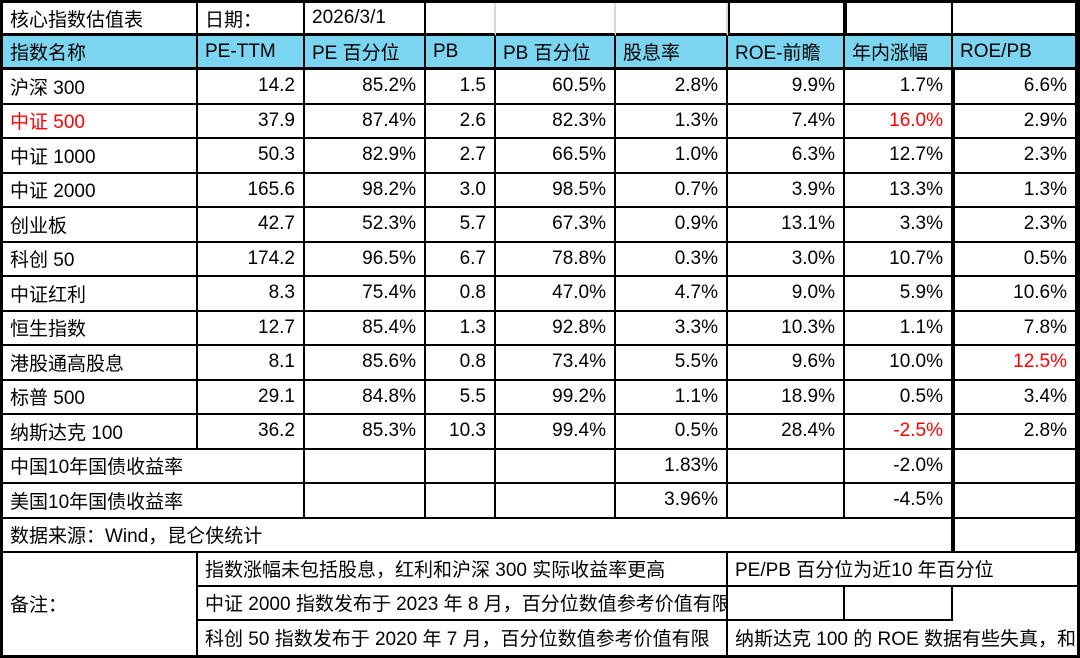 This screenshot has width=1080, height=658. What do you see at coordinates (786, 190) in the screenshot?
I see `value-cell: 3.9%` at bounding box center [786, 190].